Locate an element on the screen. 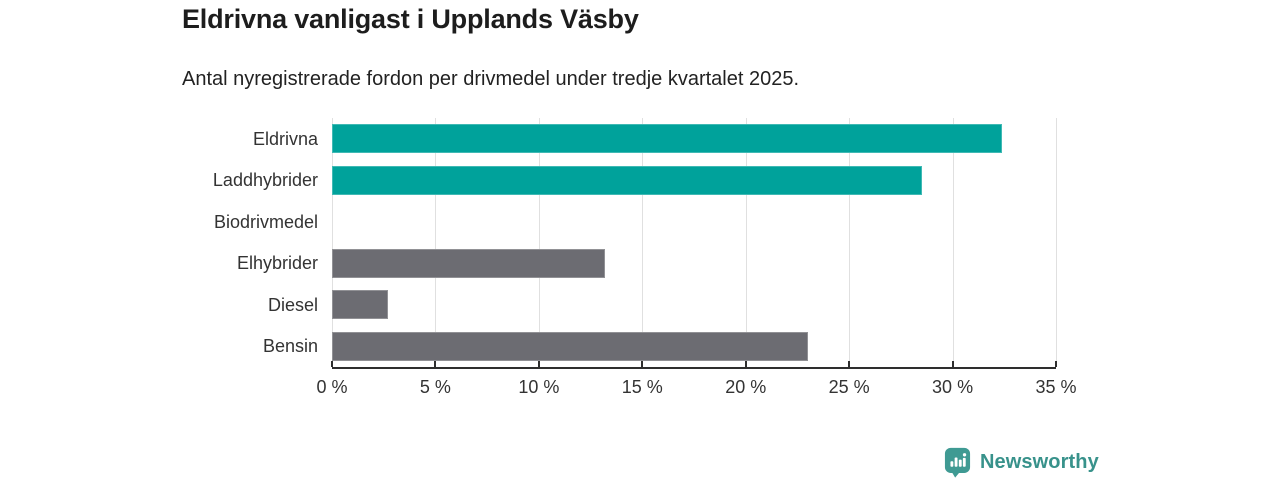 The width and height of the screenshot is (1280, 480). y-label-diesel: Diesel is located at coordinates (292, 304).